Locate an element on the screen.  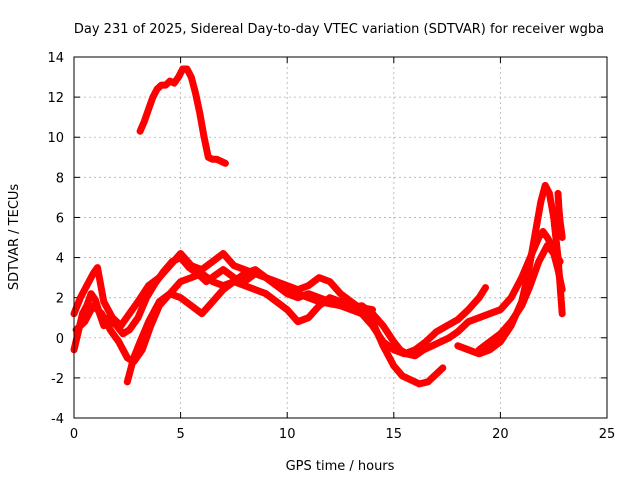
y-axis-label: SDTVAR / TECUs is located at coordinates (14, 237).